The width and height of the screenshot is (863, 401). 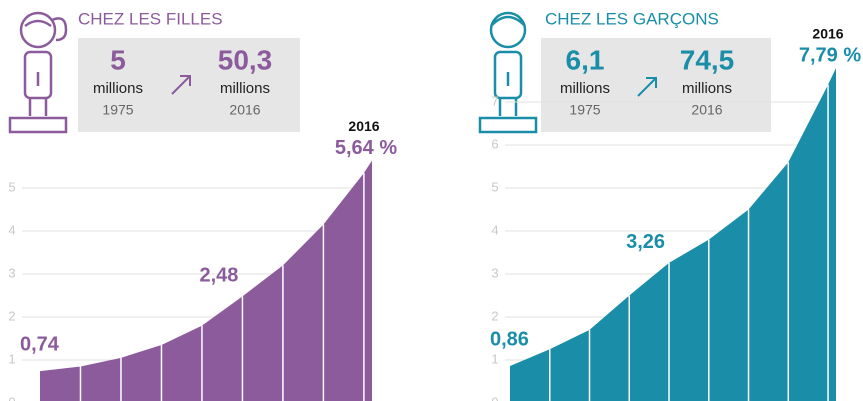 What do you see at coordinates (245, 59) in the screenshot?
I see `stat-value: 50,3` at bounding box center [245, 59].